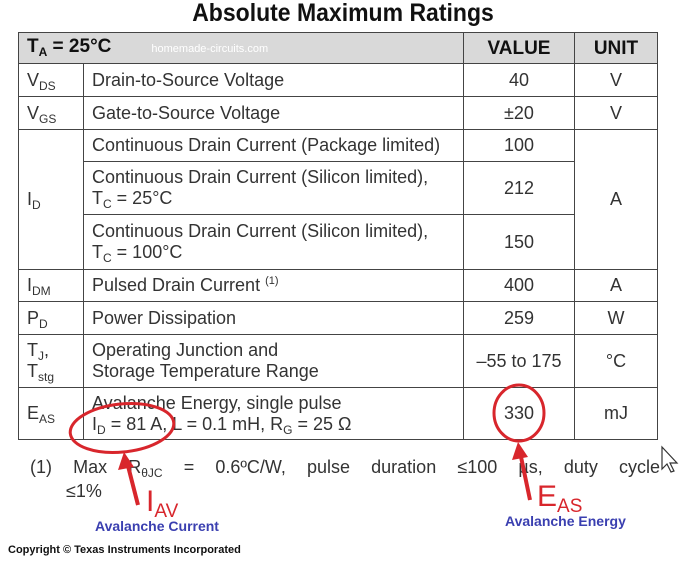 The image size is (686, 568). What do you see at coordinates (670, 459) in the screenshot?
I see `mouse-cursor-icon` at bounding box center [670, 459].